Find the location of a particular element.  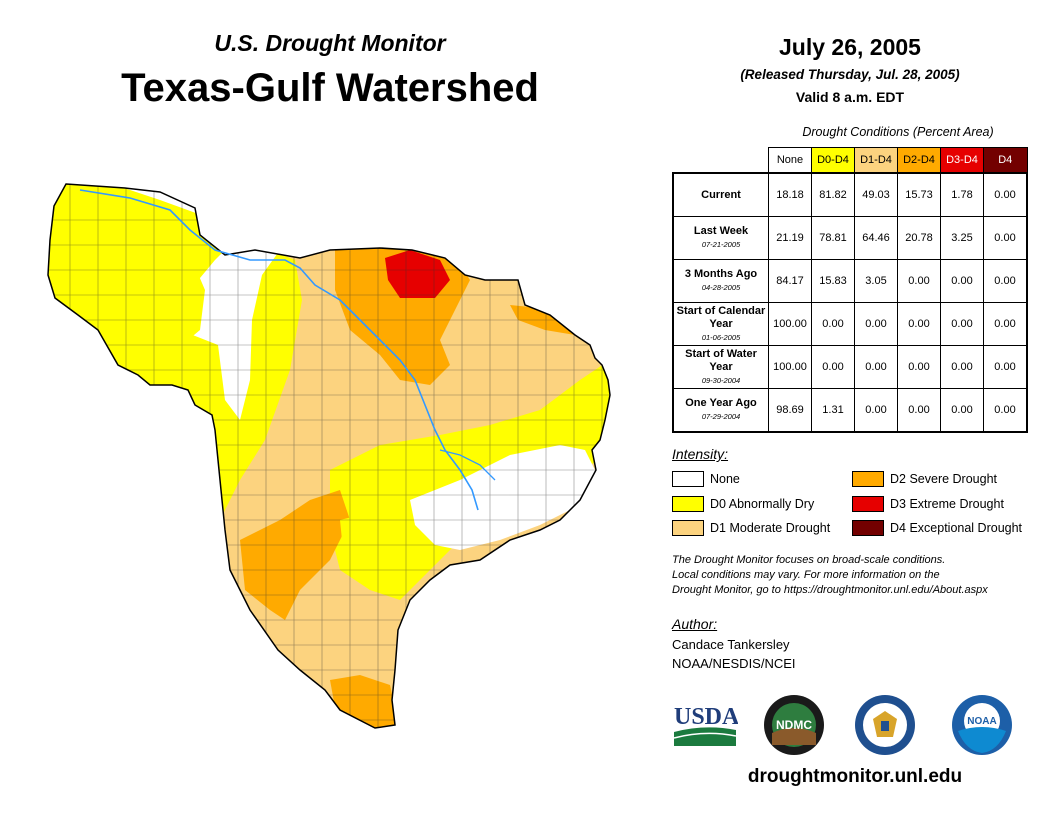

author-org: NOAA/NESDIS/NCEI is located at coordinates (734, 663).